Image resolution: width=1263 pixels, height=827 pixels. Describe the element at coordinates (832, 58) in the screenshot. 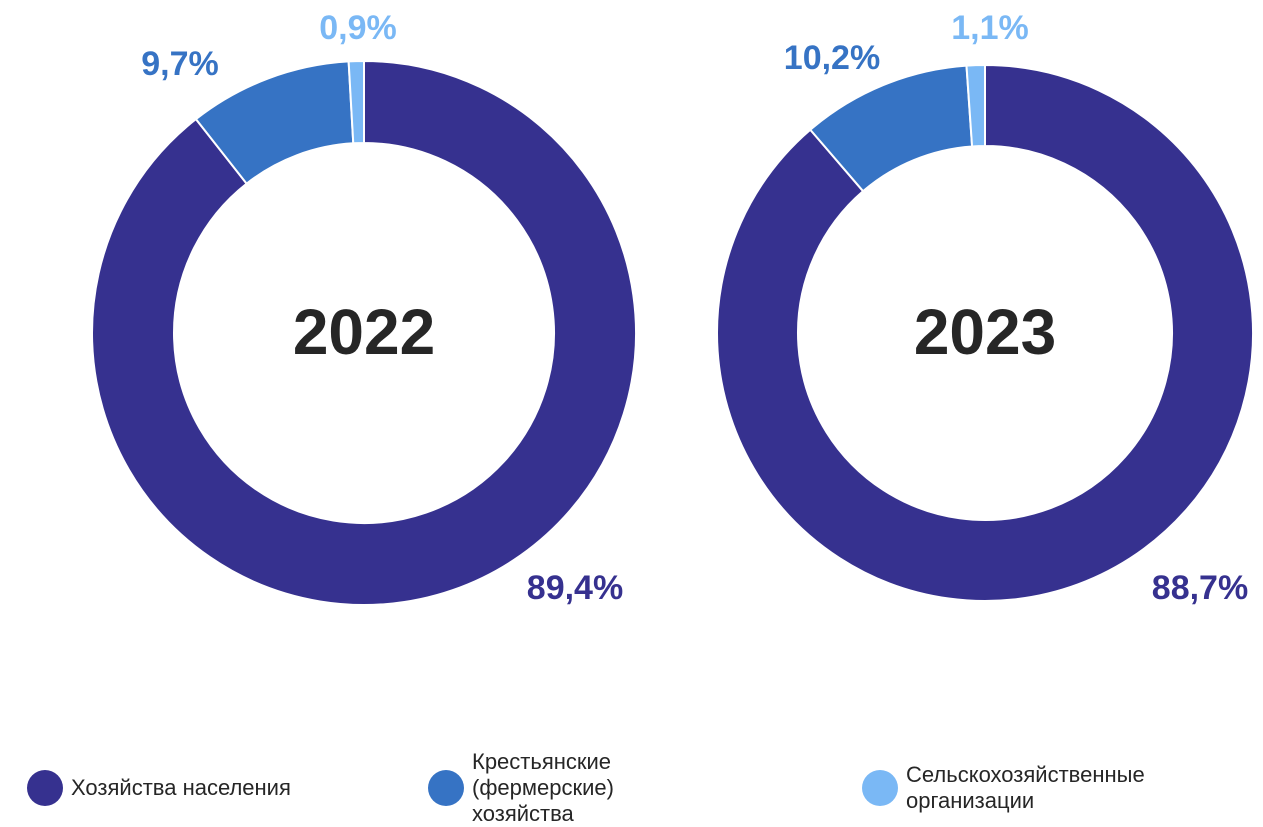

I see `data-label: 10,2%` at that location.